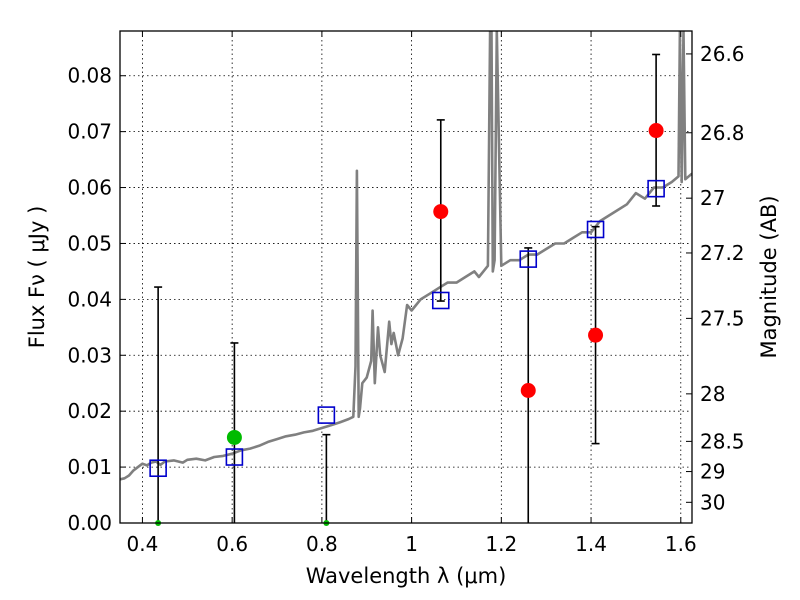  I want to click on right-tick-label: 27.5, so click(722, 318).